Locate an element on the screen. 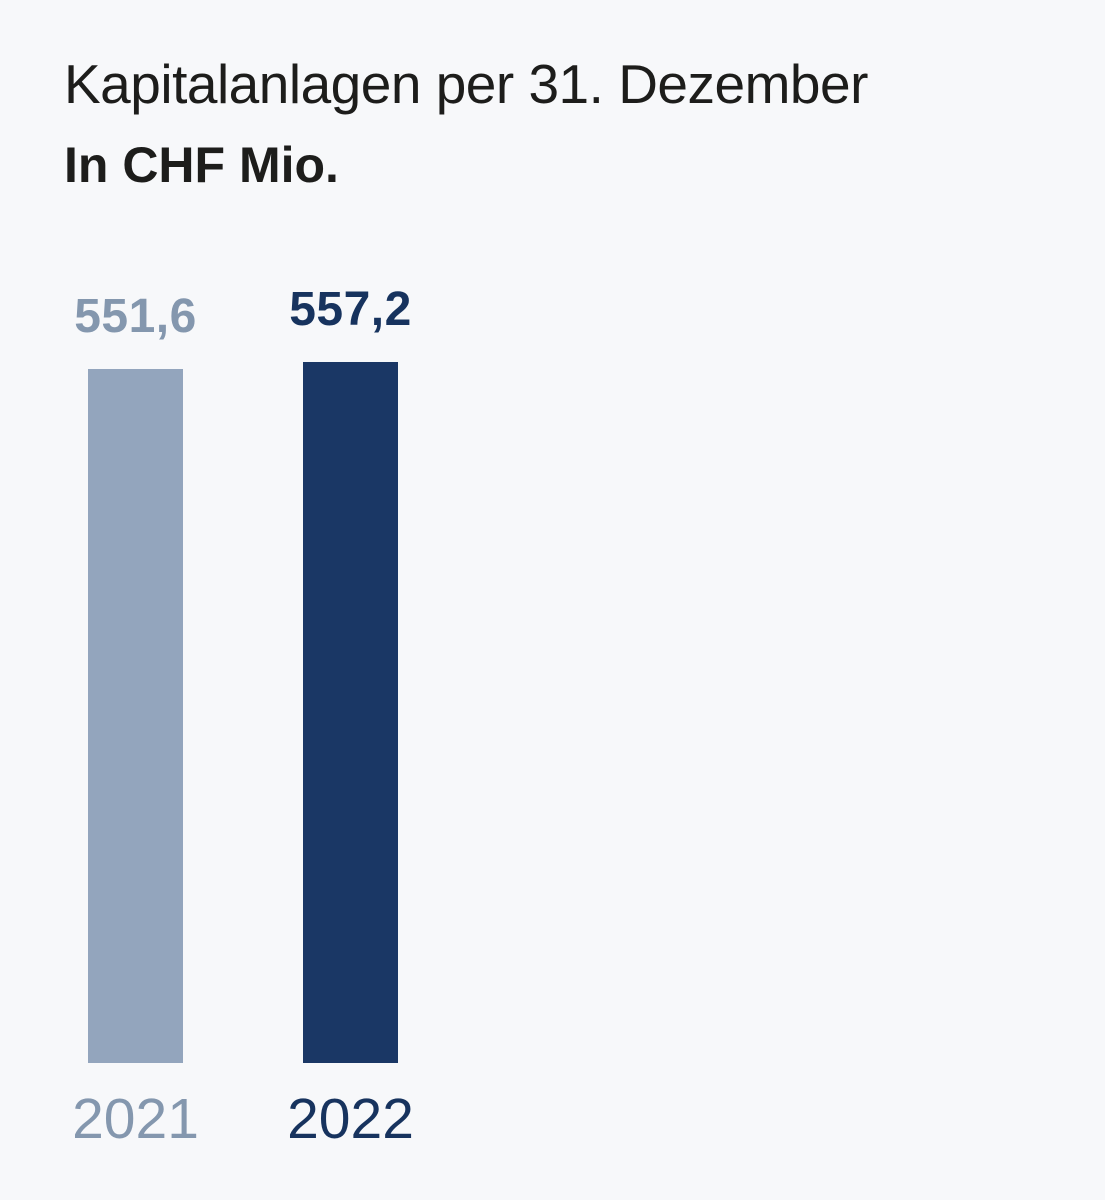 This screenshot has height=1200, width=1105. axis-label-2021: 2021 is located at coordinates (135, 1119).